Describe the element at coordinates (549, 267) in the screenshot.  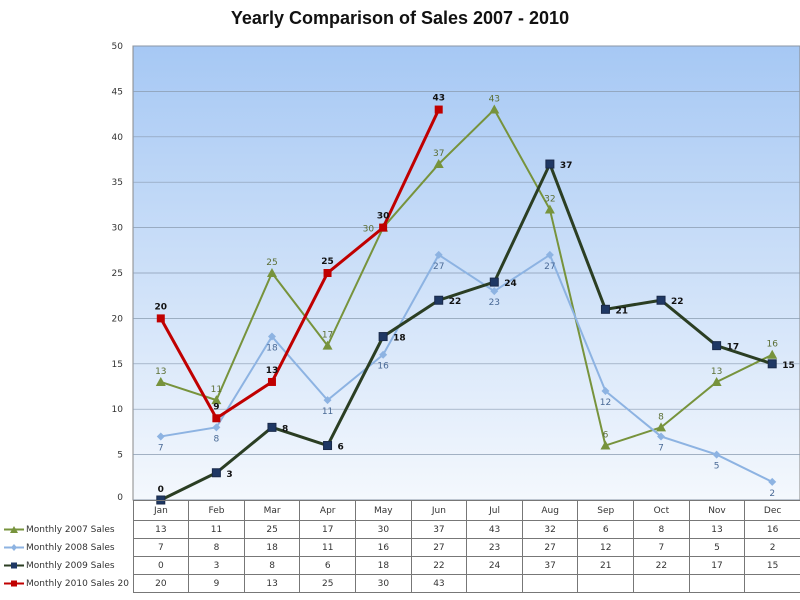
I see `data-label: 27` at that location.